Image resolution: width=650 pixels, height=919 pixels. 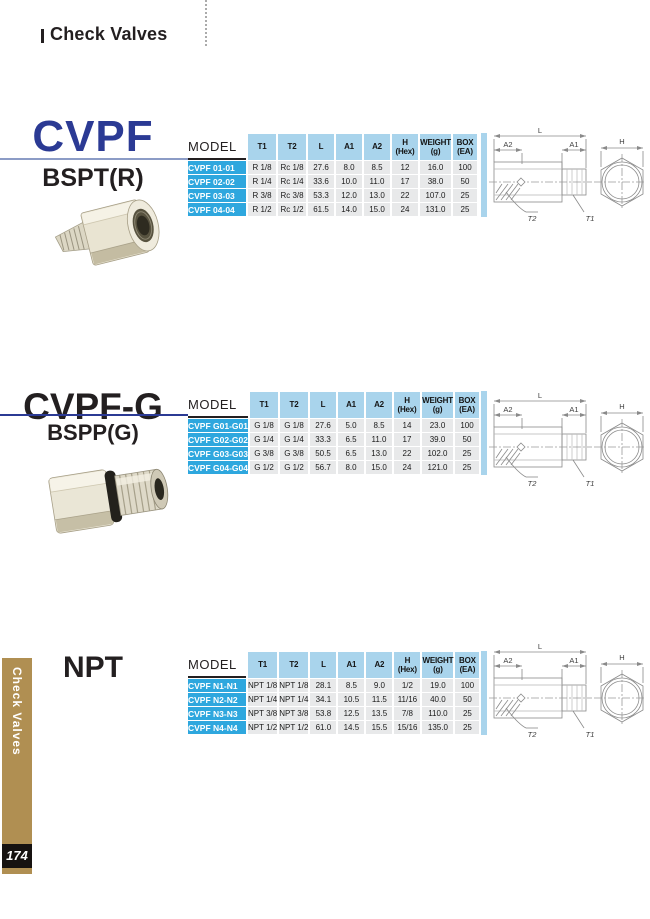 I want to click on model-cell: CVPF 03-03, so click(x=217, y=195).